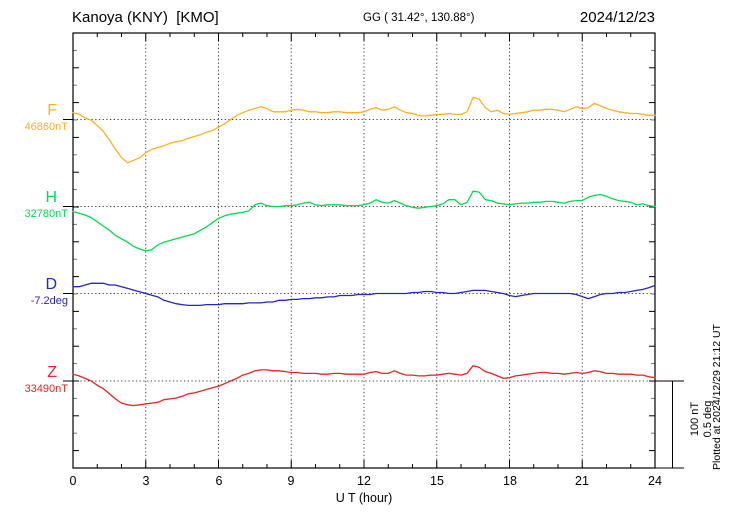 The width and height of the screenshot is (730, 520). What do you see at coordinates (52, 110) in the screenshot?
I see `component-label-f: F` at bounding box center [52, 110].